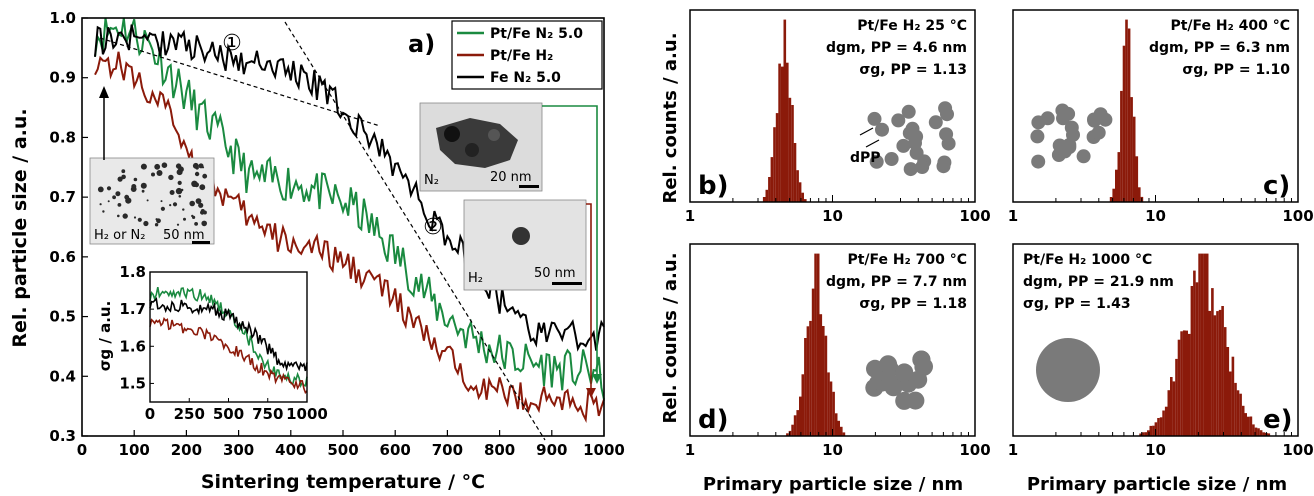 The height and width of the screenshot is (496, 1314). I want to click on tem-label: H₂ or N₂, so click(120, 235).